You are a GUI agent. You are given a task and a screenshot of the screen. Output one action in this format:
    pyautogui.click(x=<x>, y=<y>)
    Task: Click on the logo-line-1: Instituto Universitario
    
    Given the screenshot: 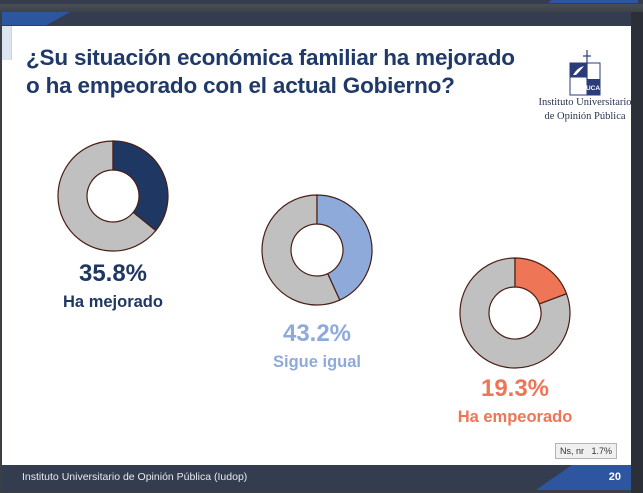 What is the action you would take?
    pyautogui.click(x=584, y=102)
    